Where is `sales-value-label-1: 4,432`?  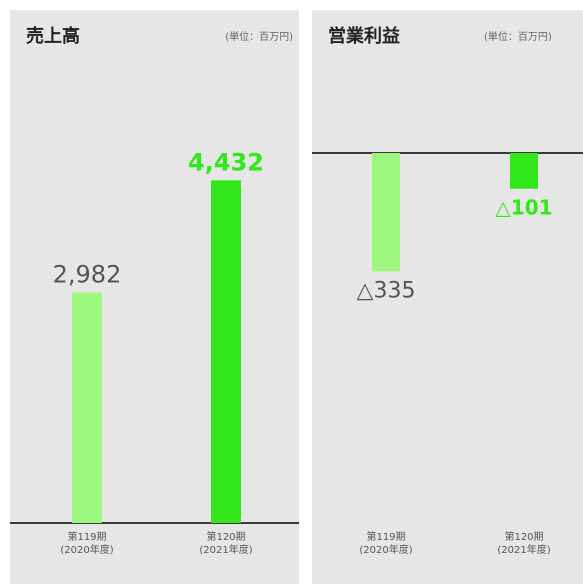 sales-value-label-1: 4,432 is located at coordinates (226, 162).